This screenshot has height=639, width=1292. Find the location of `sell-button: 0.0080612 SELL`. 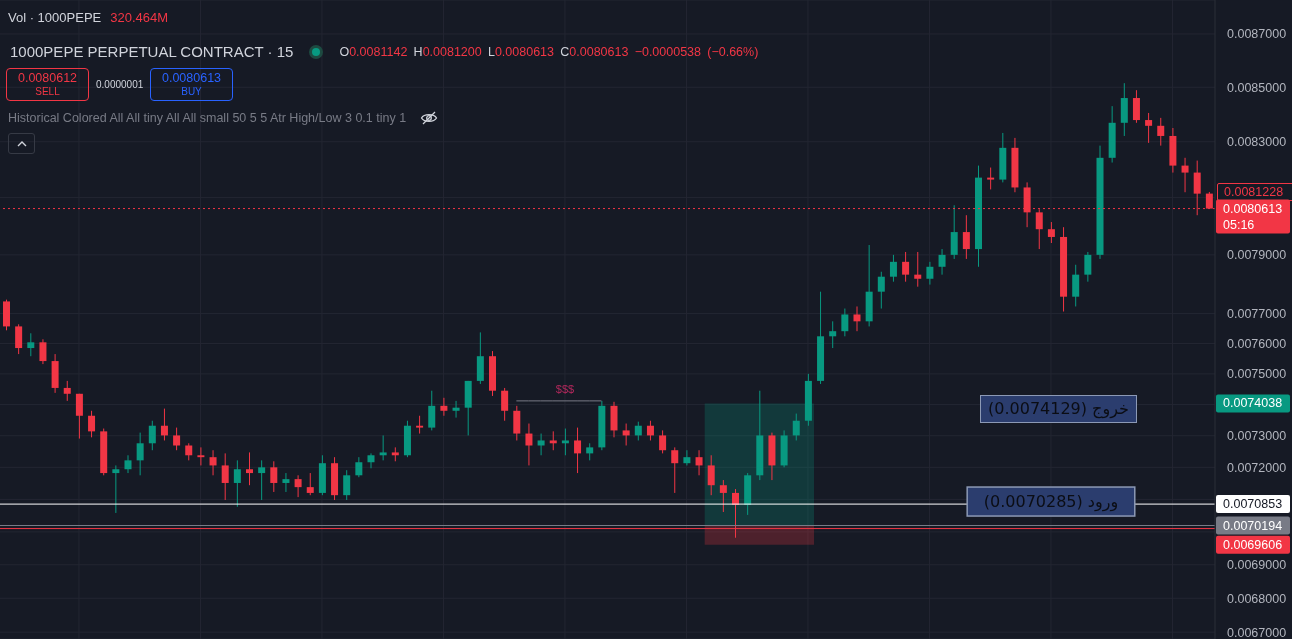

sell-button: 0.0080612 SELL is located at coordinates (47, 84).